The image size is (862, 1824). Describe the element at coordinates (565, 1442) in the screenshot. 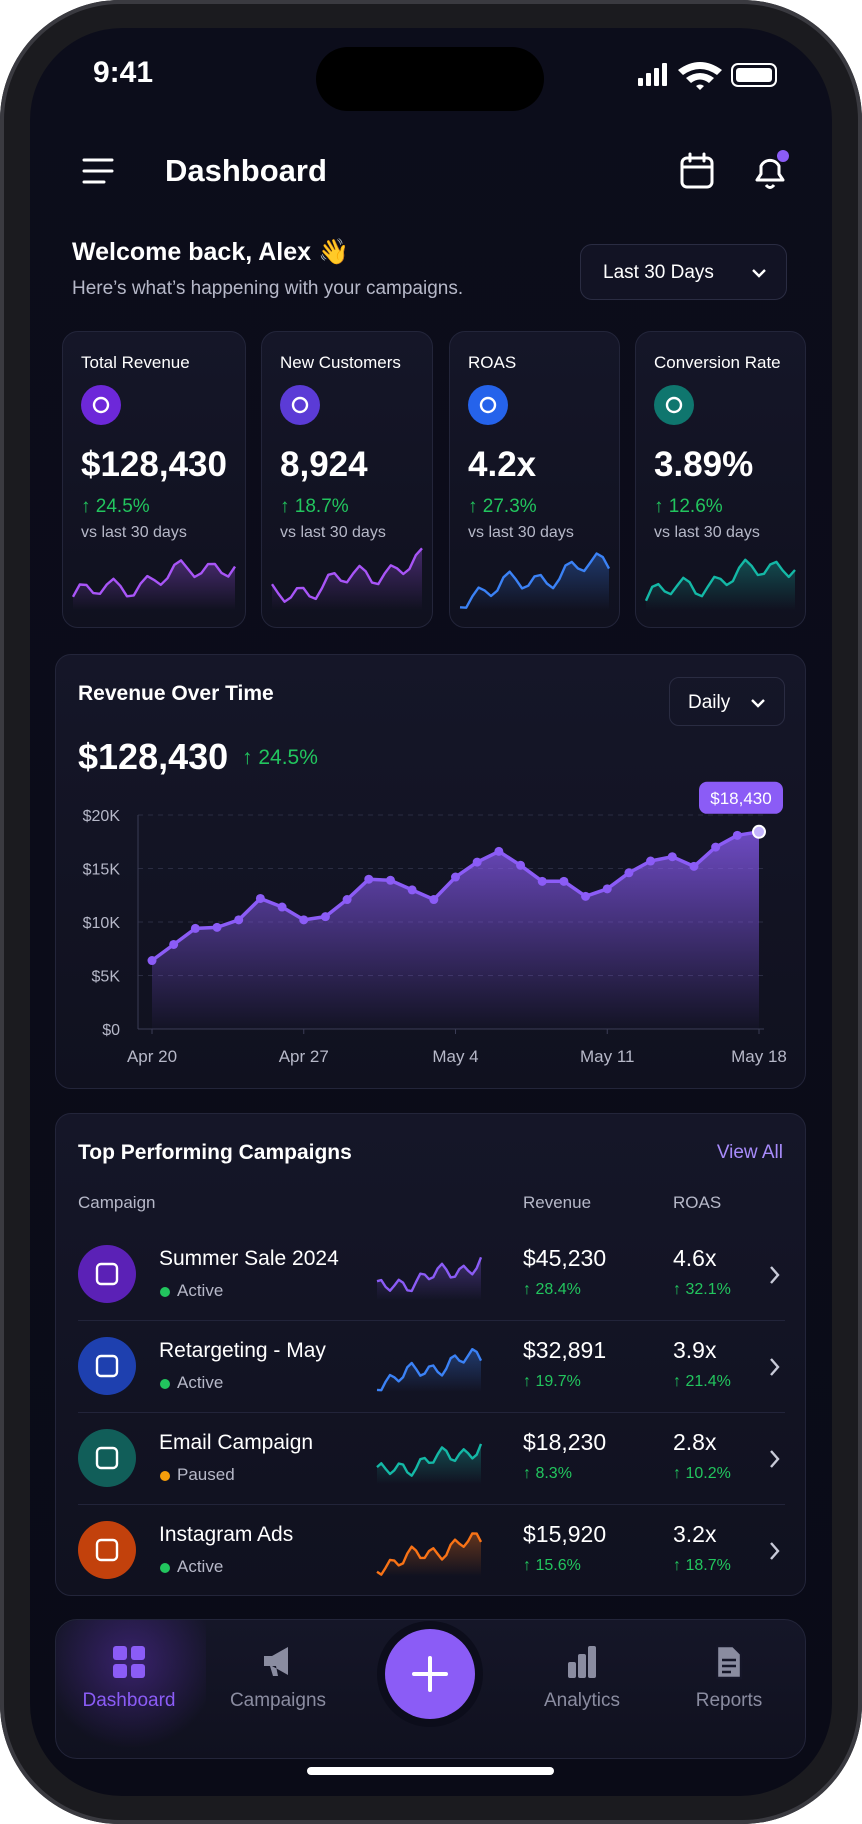

I see `campaign-revenue: $18,230` at that location.